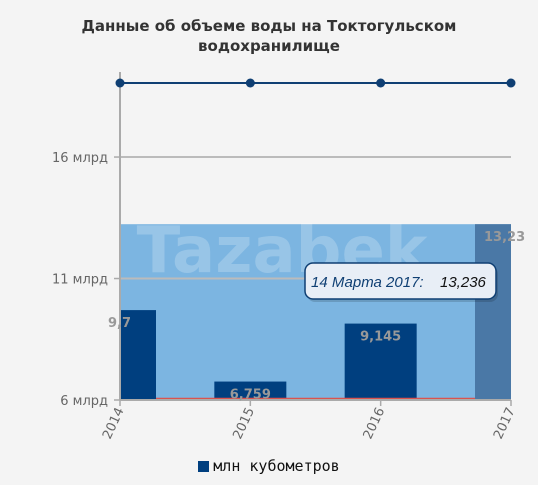  I want to click on chart-title-line2: водохранилище, so click(269, 46).